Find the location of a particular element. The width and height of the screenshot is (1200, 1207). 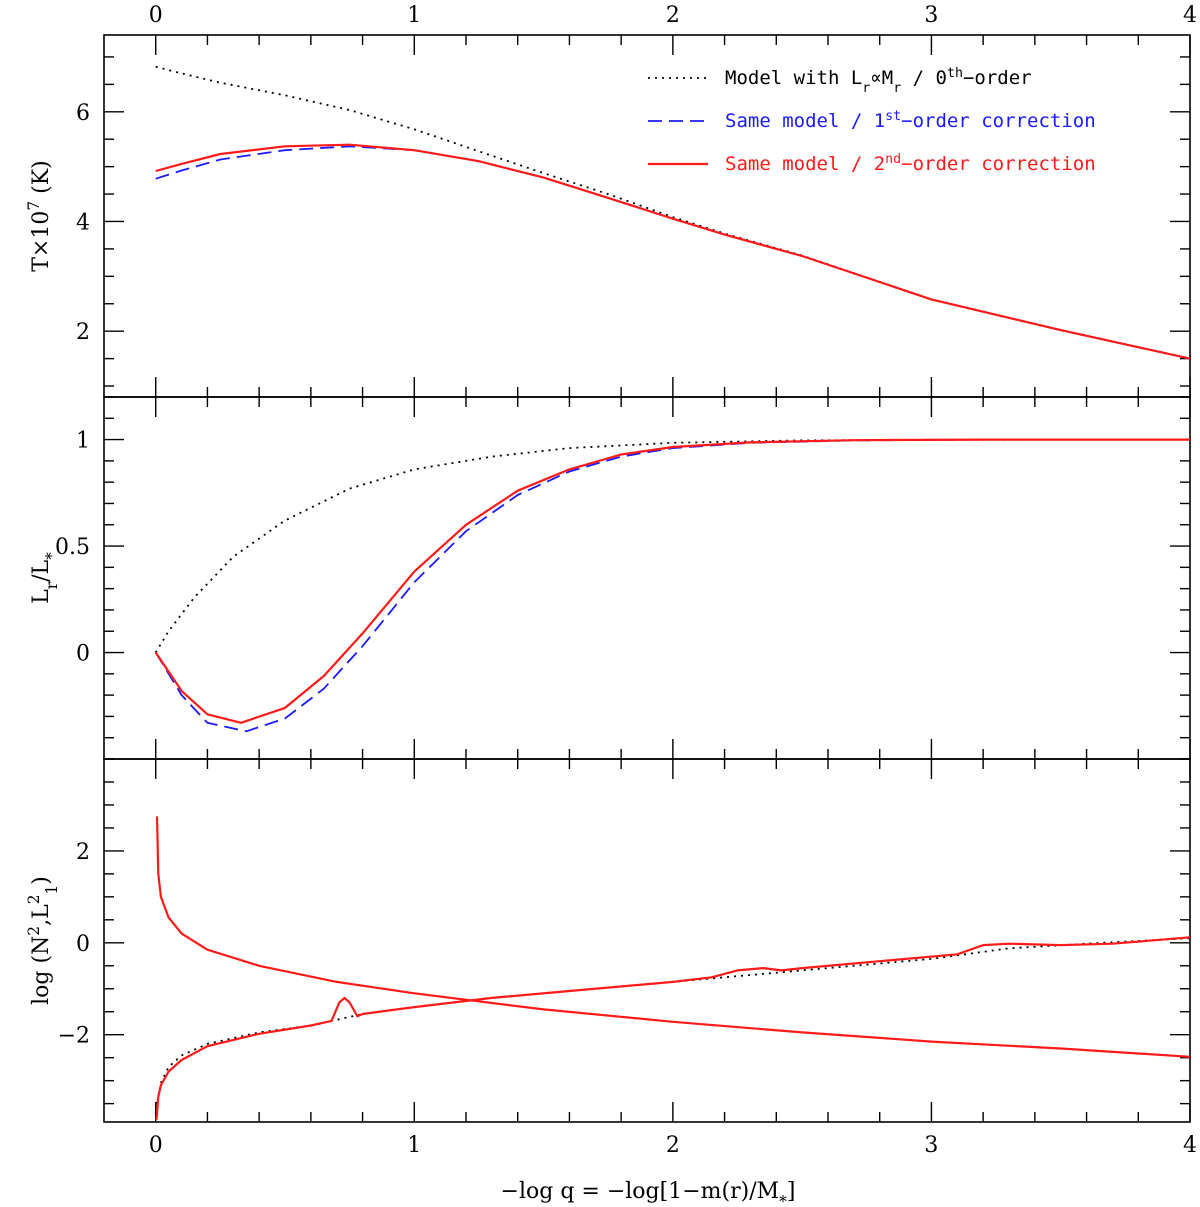

x-axis-title: −log q = −log[1−m(r)/M*] is located at coordinates (648, 1193).